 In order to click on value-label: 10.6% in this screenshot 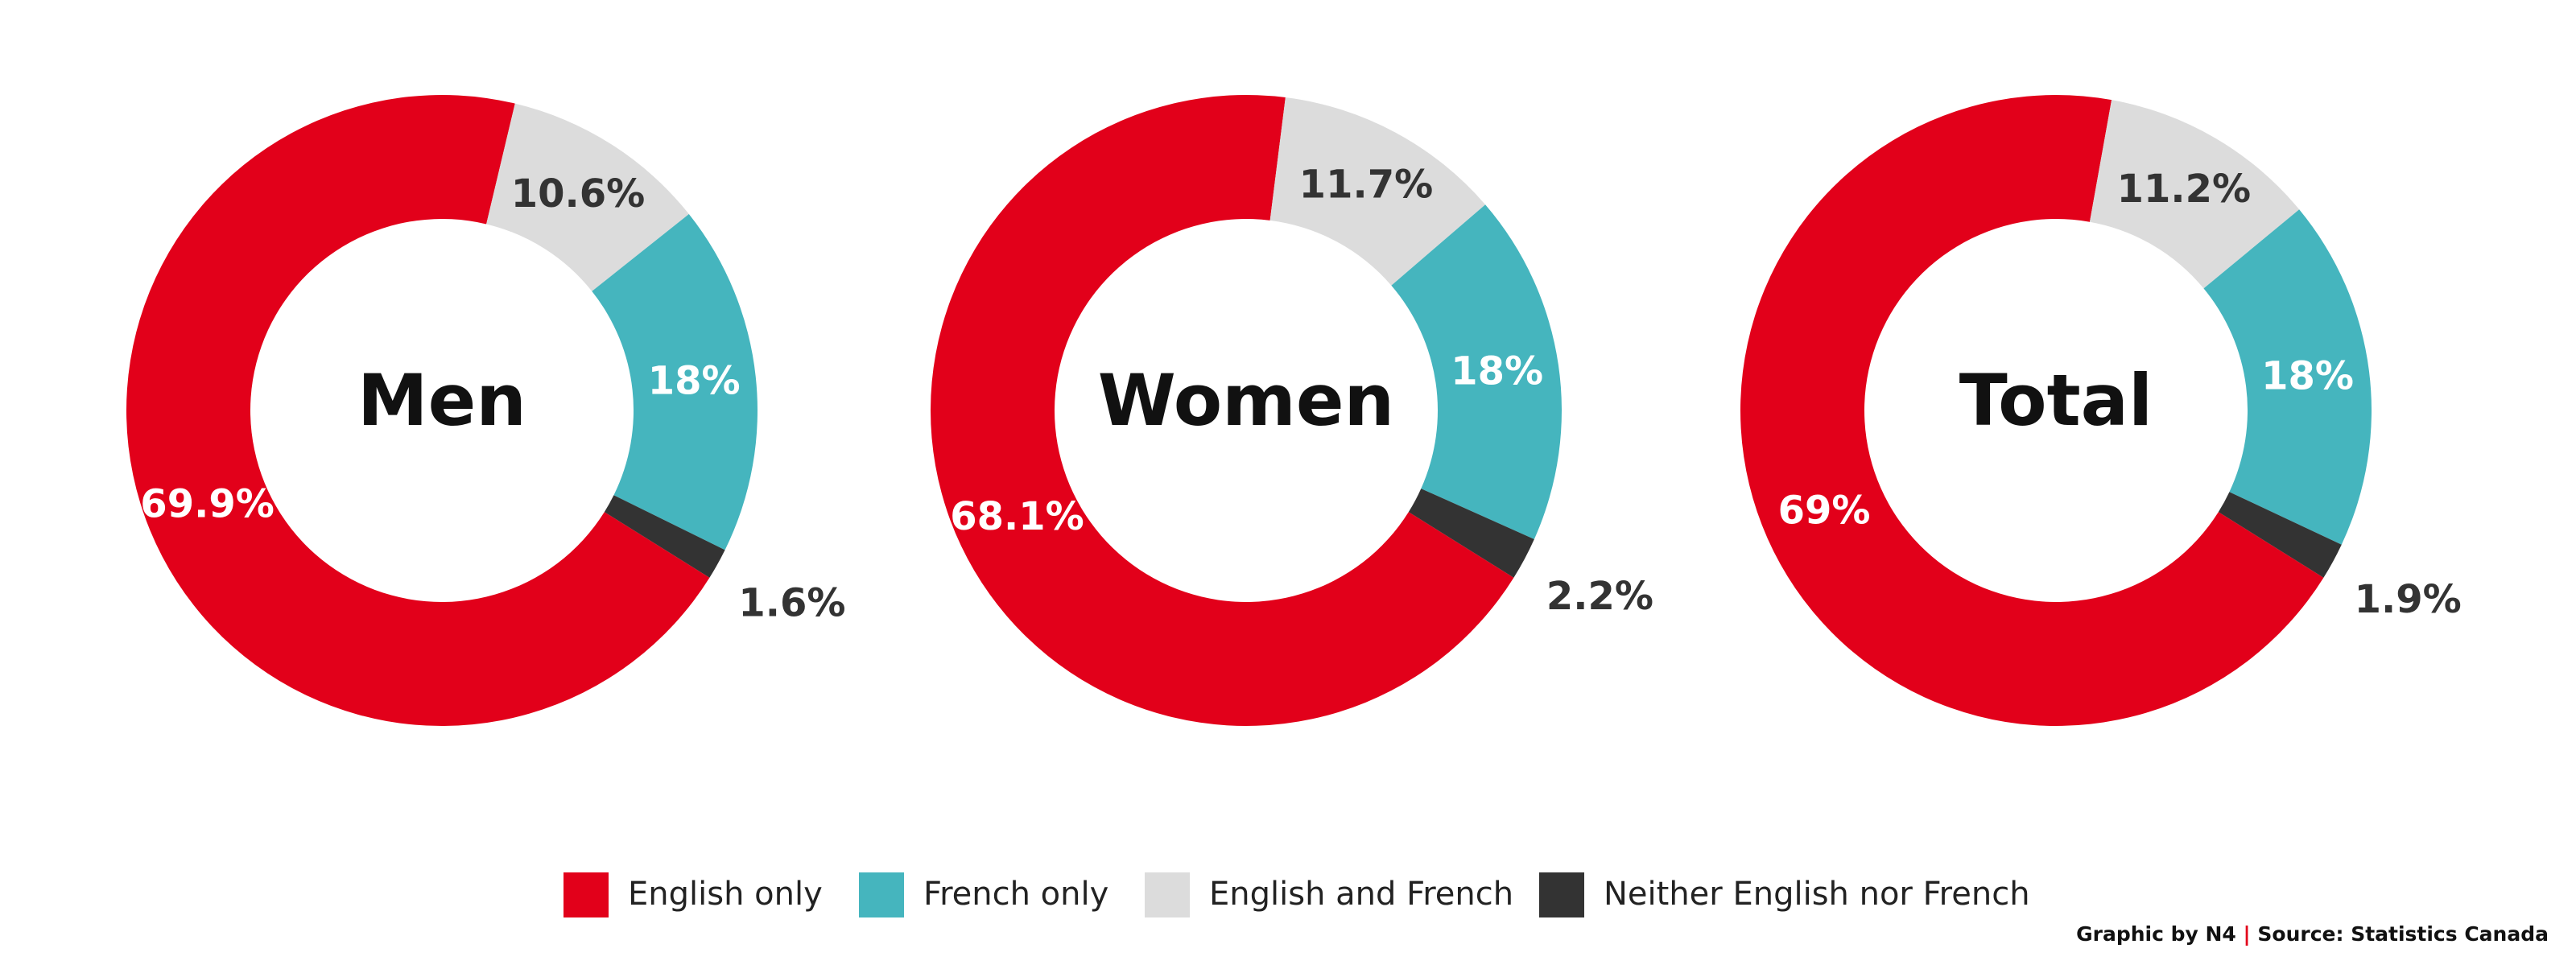, I will do `click(578, 193)`.